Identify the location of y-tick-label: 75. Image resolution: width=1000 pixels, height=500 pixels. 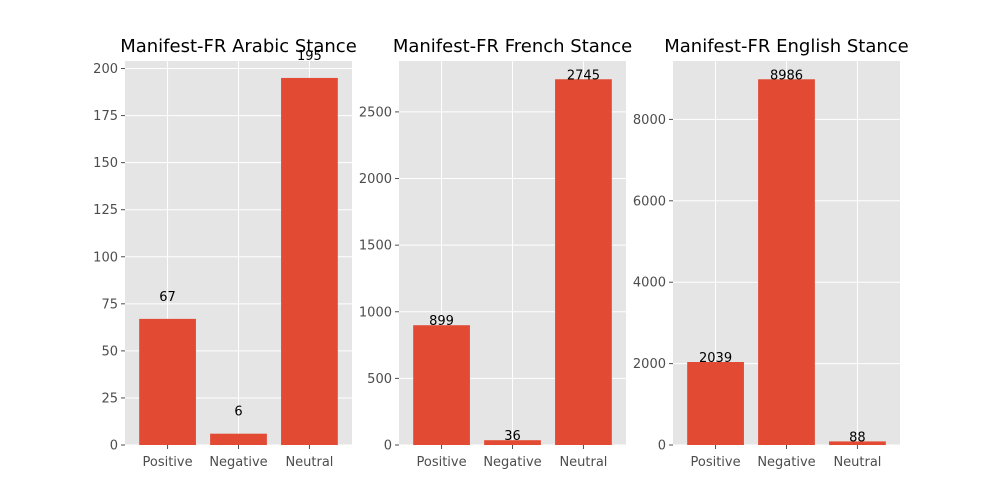
(109, 304).